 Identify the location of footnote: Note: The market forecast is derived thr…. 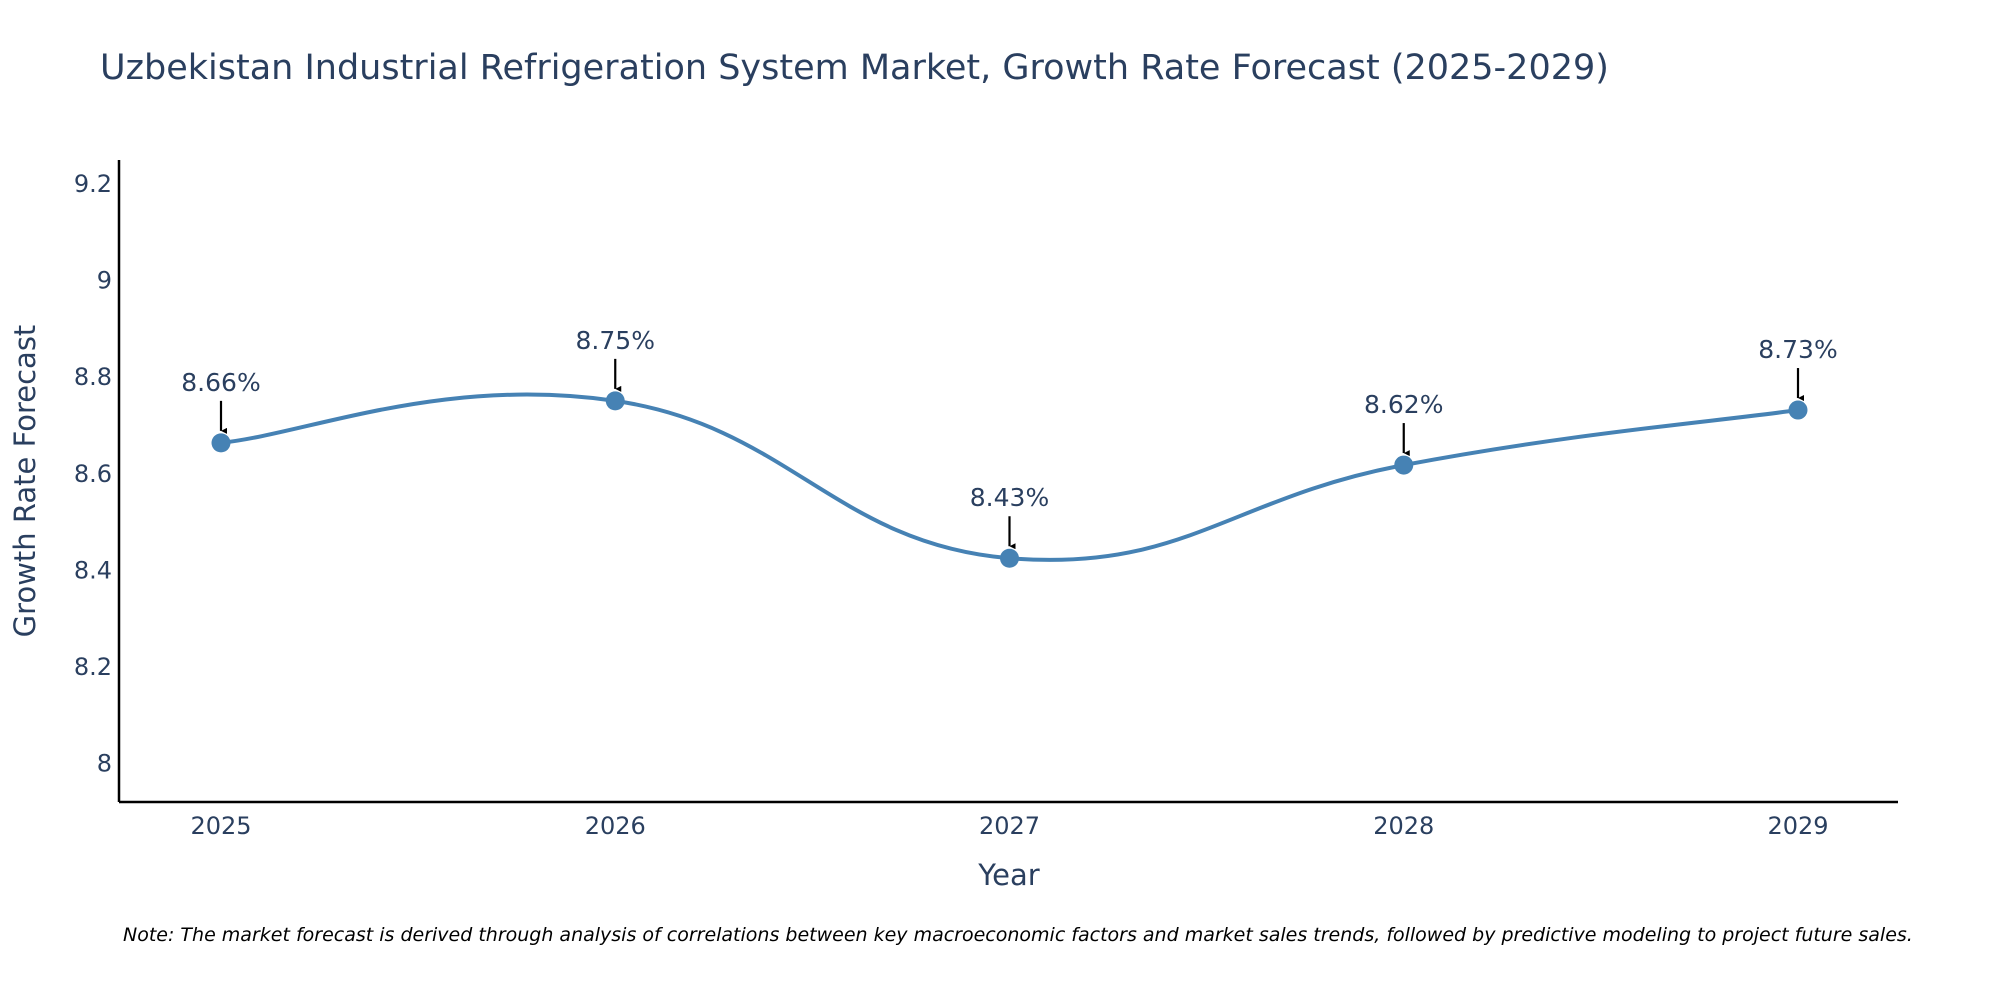
(1018, 935).